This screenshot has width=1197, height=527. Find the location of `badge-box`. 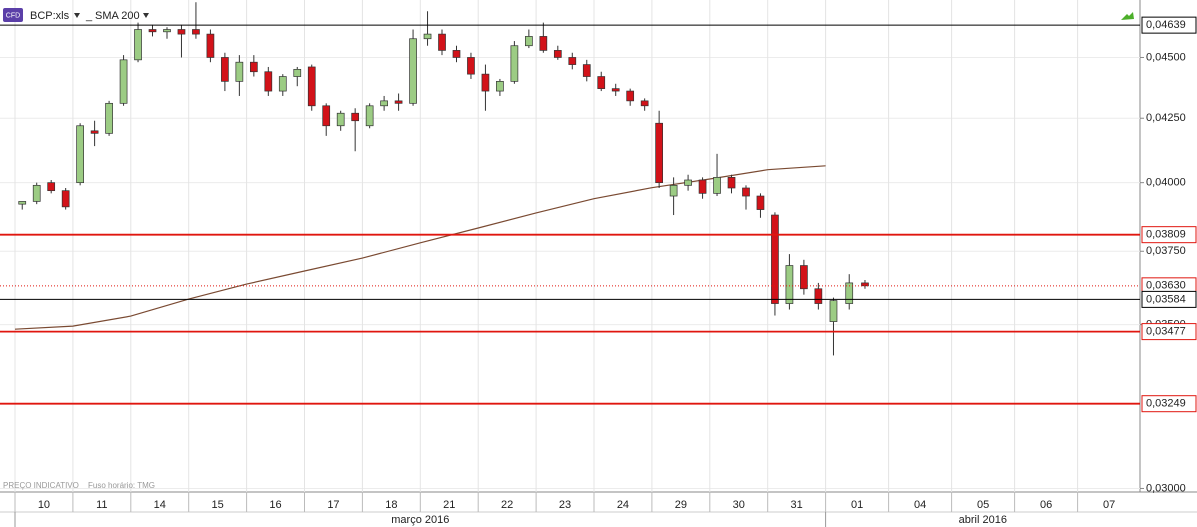

badge-box is located at coordinates (13, 15).